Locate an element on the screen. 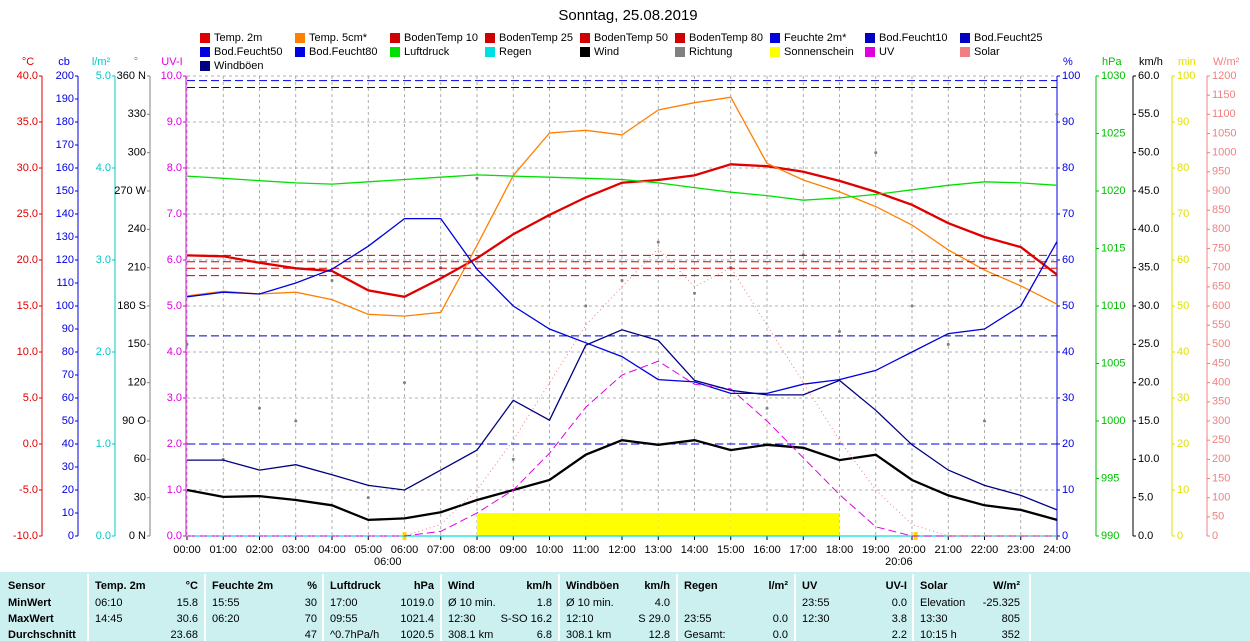 The width and height of the screenshot is (1250, 641). y-tick-label: 1005 is located at coordinates (1113, 363).